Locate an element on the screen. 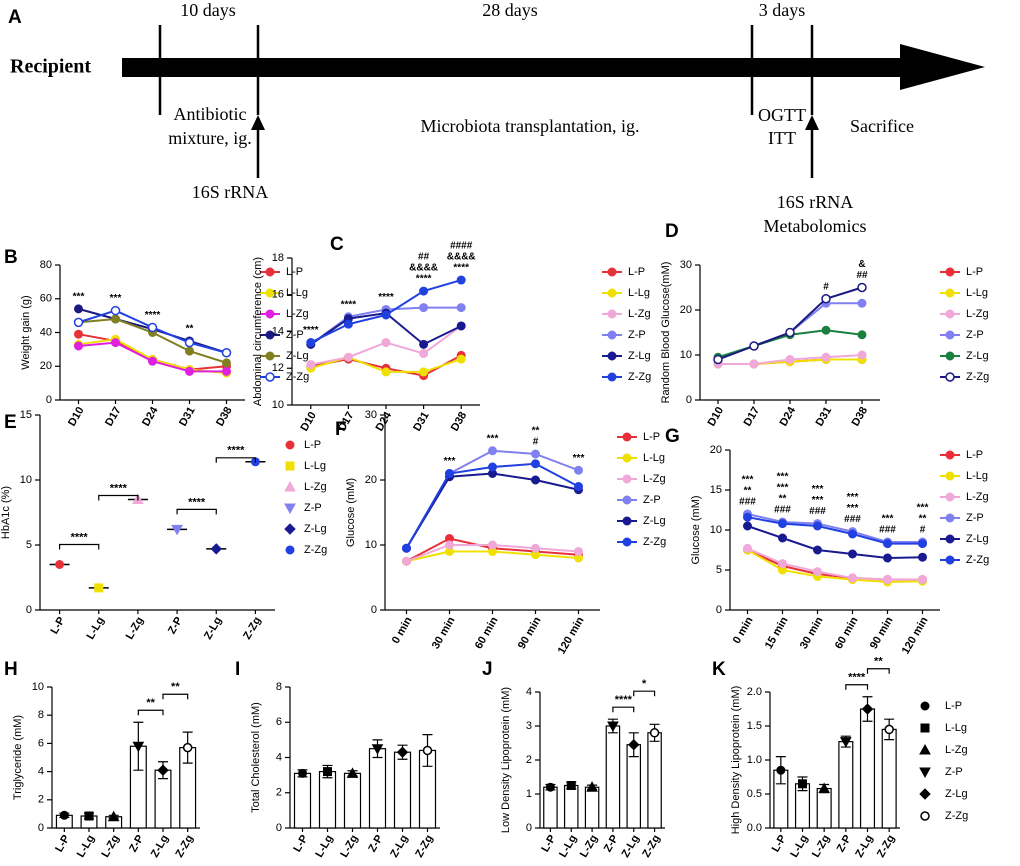  period: 28 days is located at coordinates (510, 10).